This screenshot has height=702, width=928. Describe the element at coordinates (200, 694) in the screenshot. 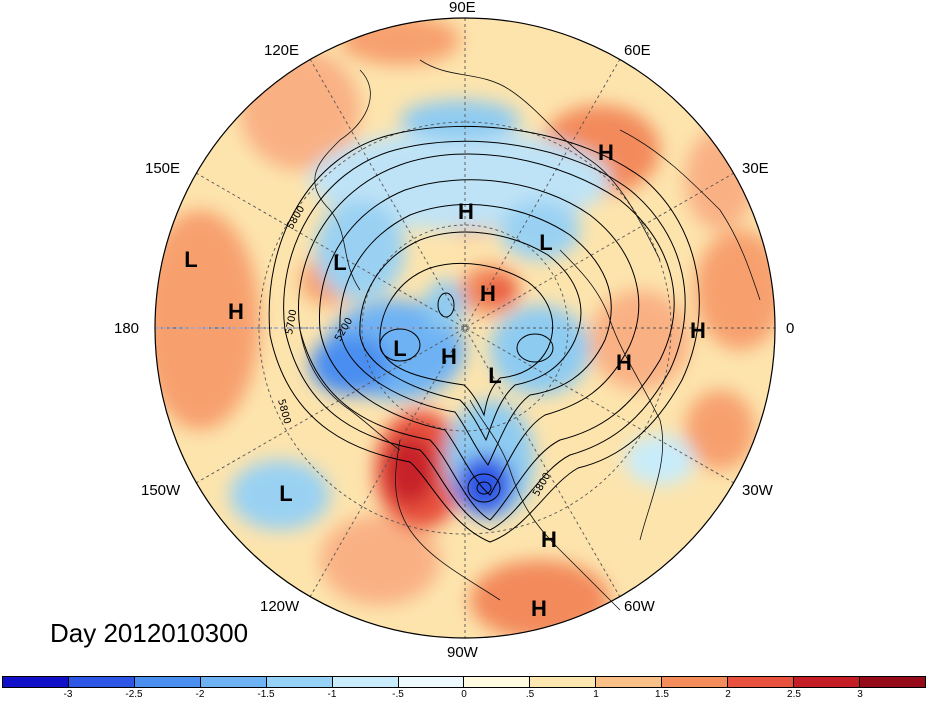

I see `colorbar-tick-label: -2` at that location.